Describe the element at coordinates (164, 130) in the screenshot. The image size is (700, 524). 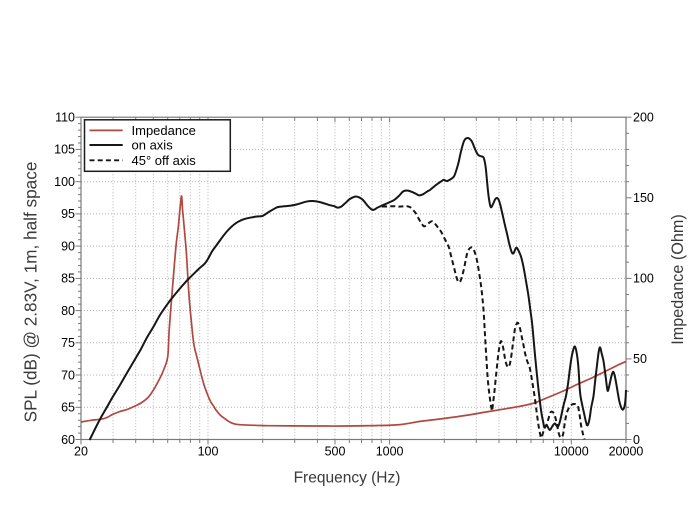
I see `svg-text: Impedance` at that location.